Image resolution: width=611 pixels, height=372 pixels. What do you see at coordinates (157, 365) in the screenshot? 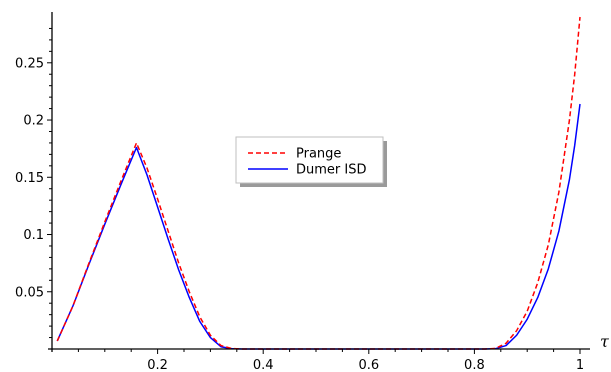
I see `x-tick-label: 0.2` at bounding box center [157, 365].